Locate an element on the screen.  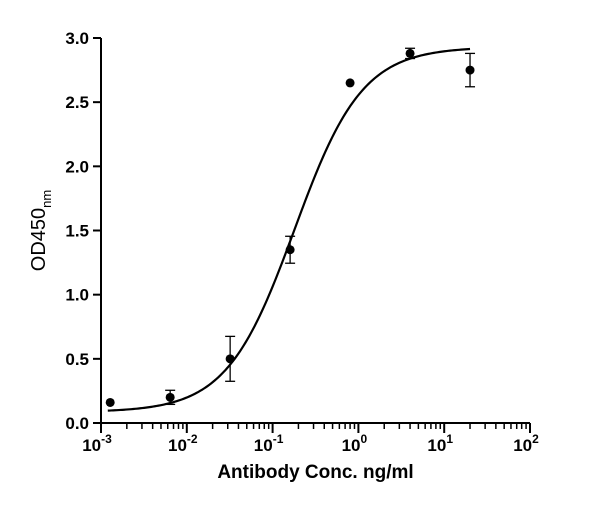
y-tick-label: 2.5 is located at coordinates (77, 102).